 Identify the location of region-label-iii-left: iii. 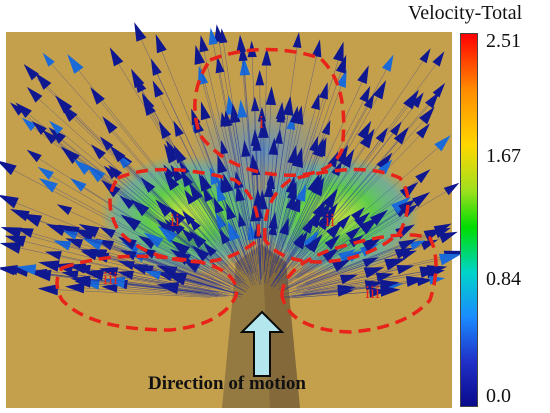
(111, 278).